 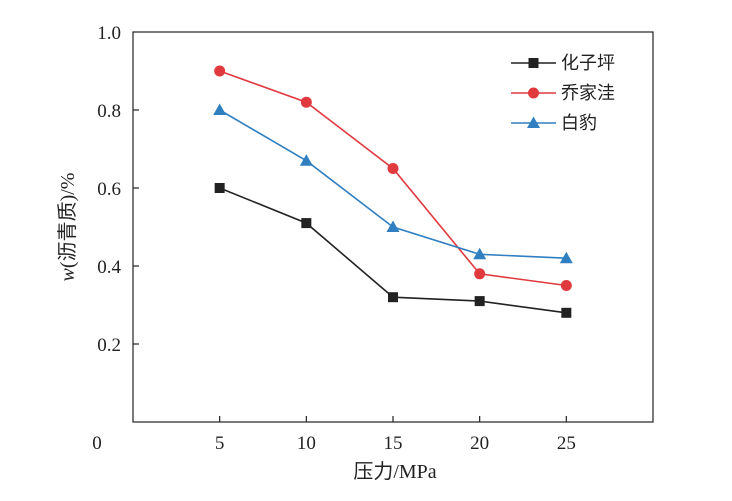 I want to click on x-tick-label: 15, so click(x=393, y=443).